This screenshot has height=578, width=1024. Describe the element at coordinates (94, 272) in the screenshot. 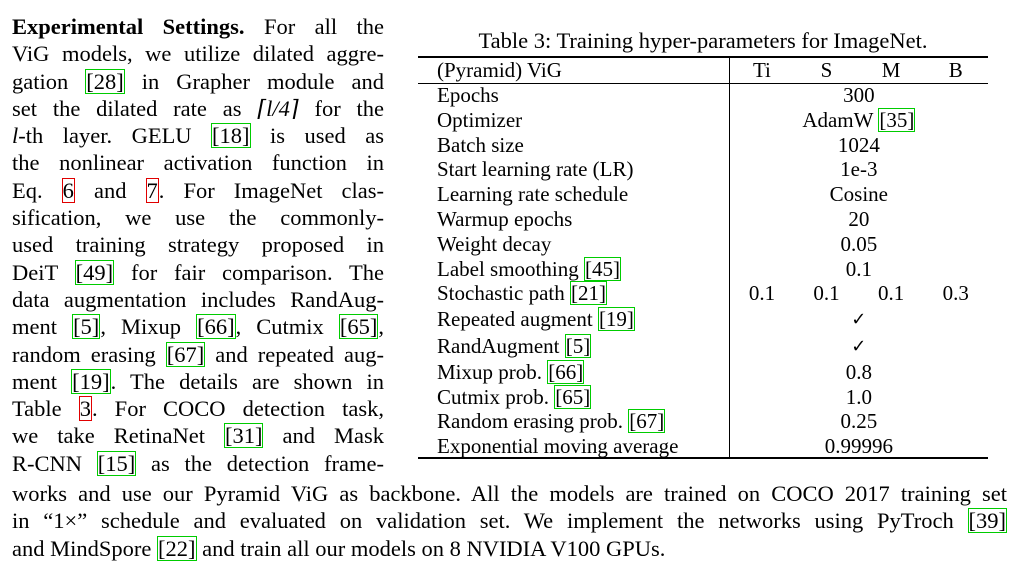

I see `citation-link: [49]` at that location.